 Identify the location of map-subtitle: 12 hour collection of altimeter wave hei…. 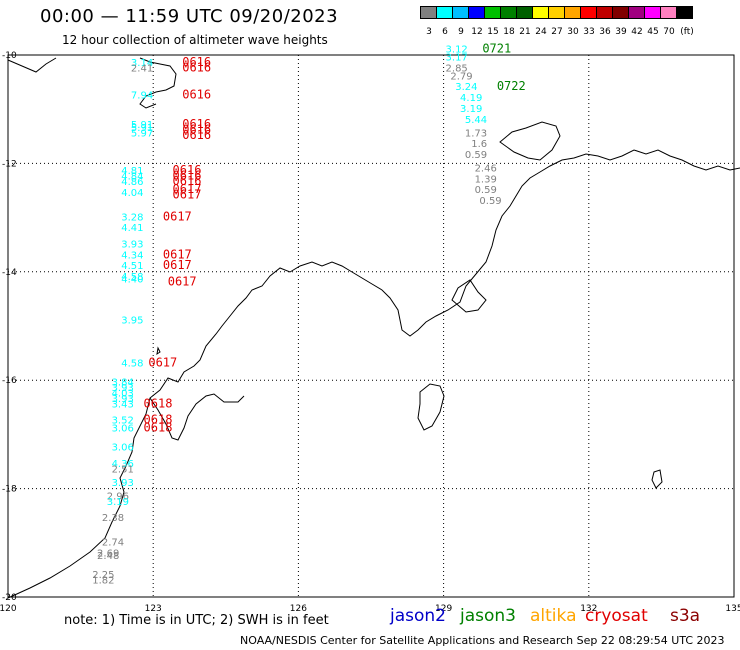
(195, 40).